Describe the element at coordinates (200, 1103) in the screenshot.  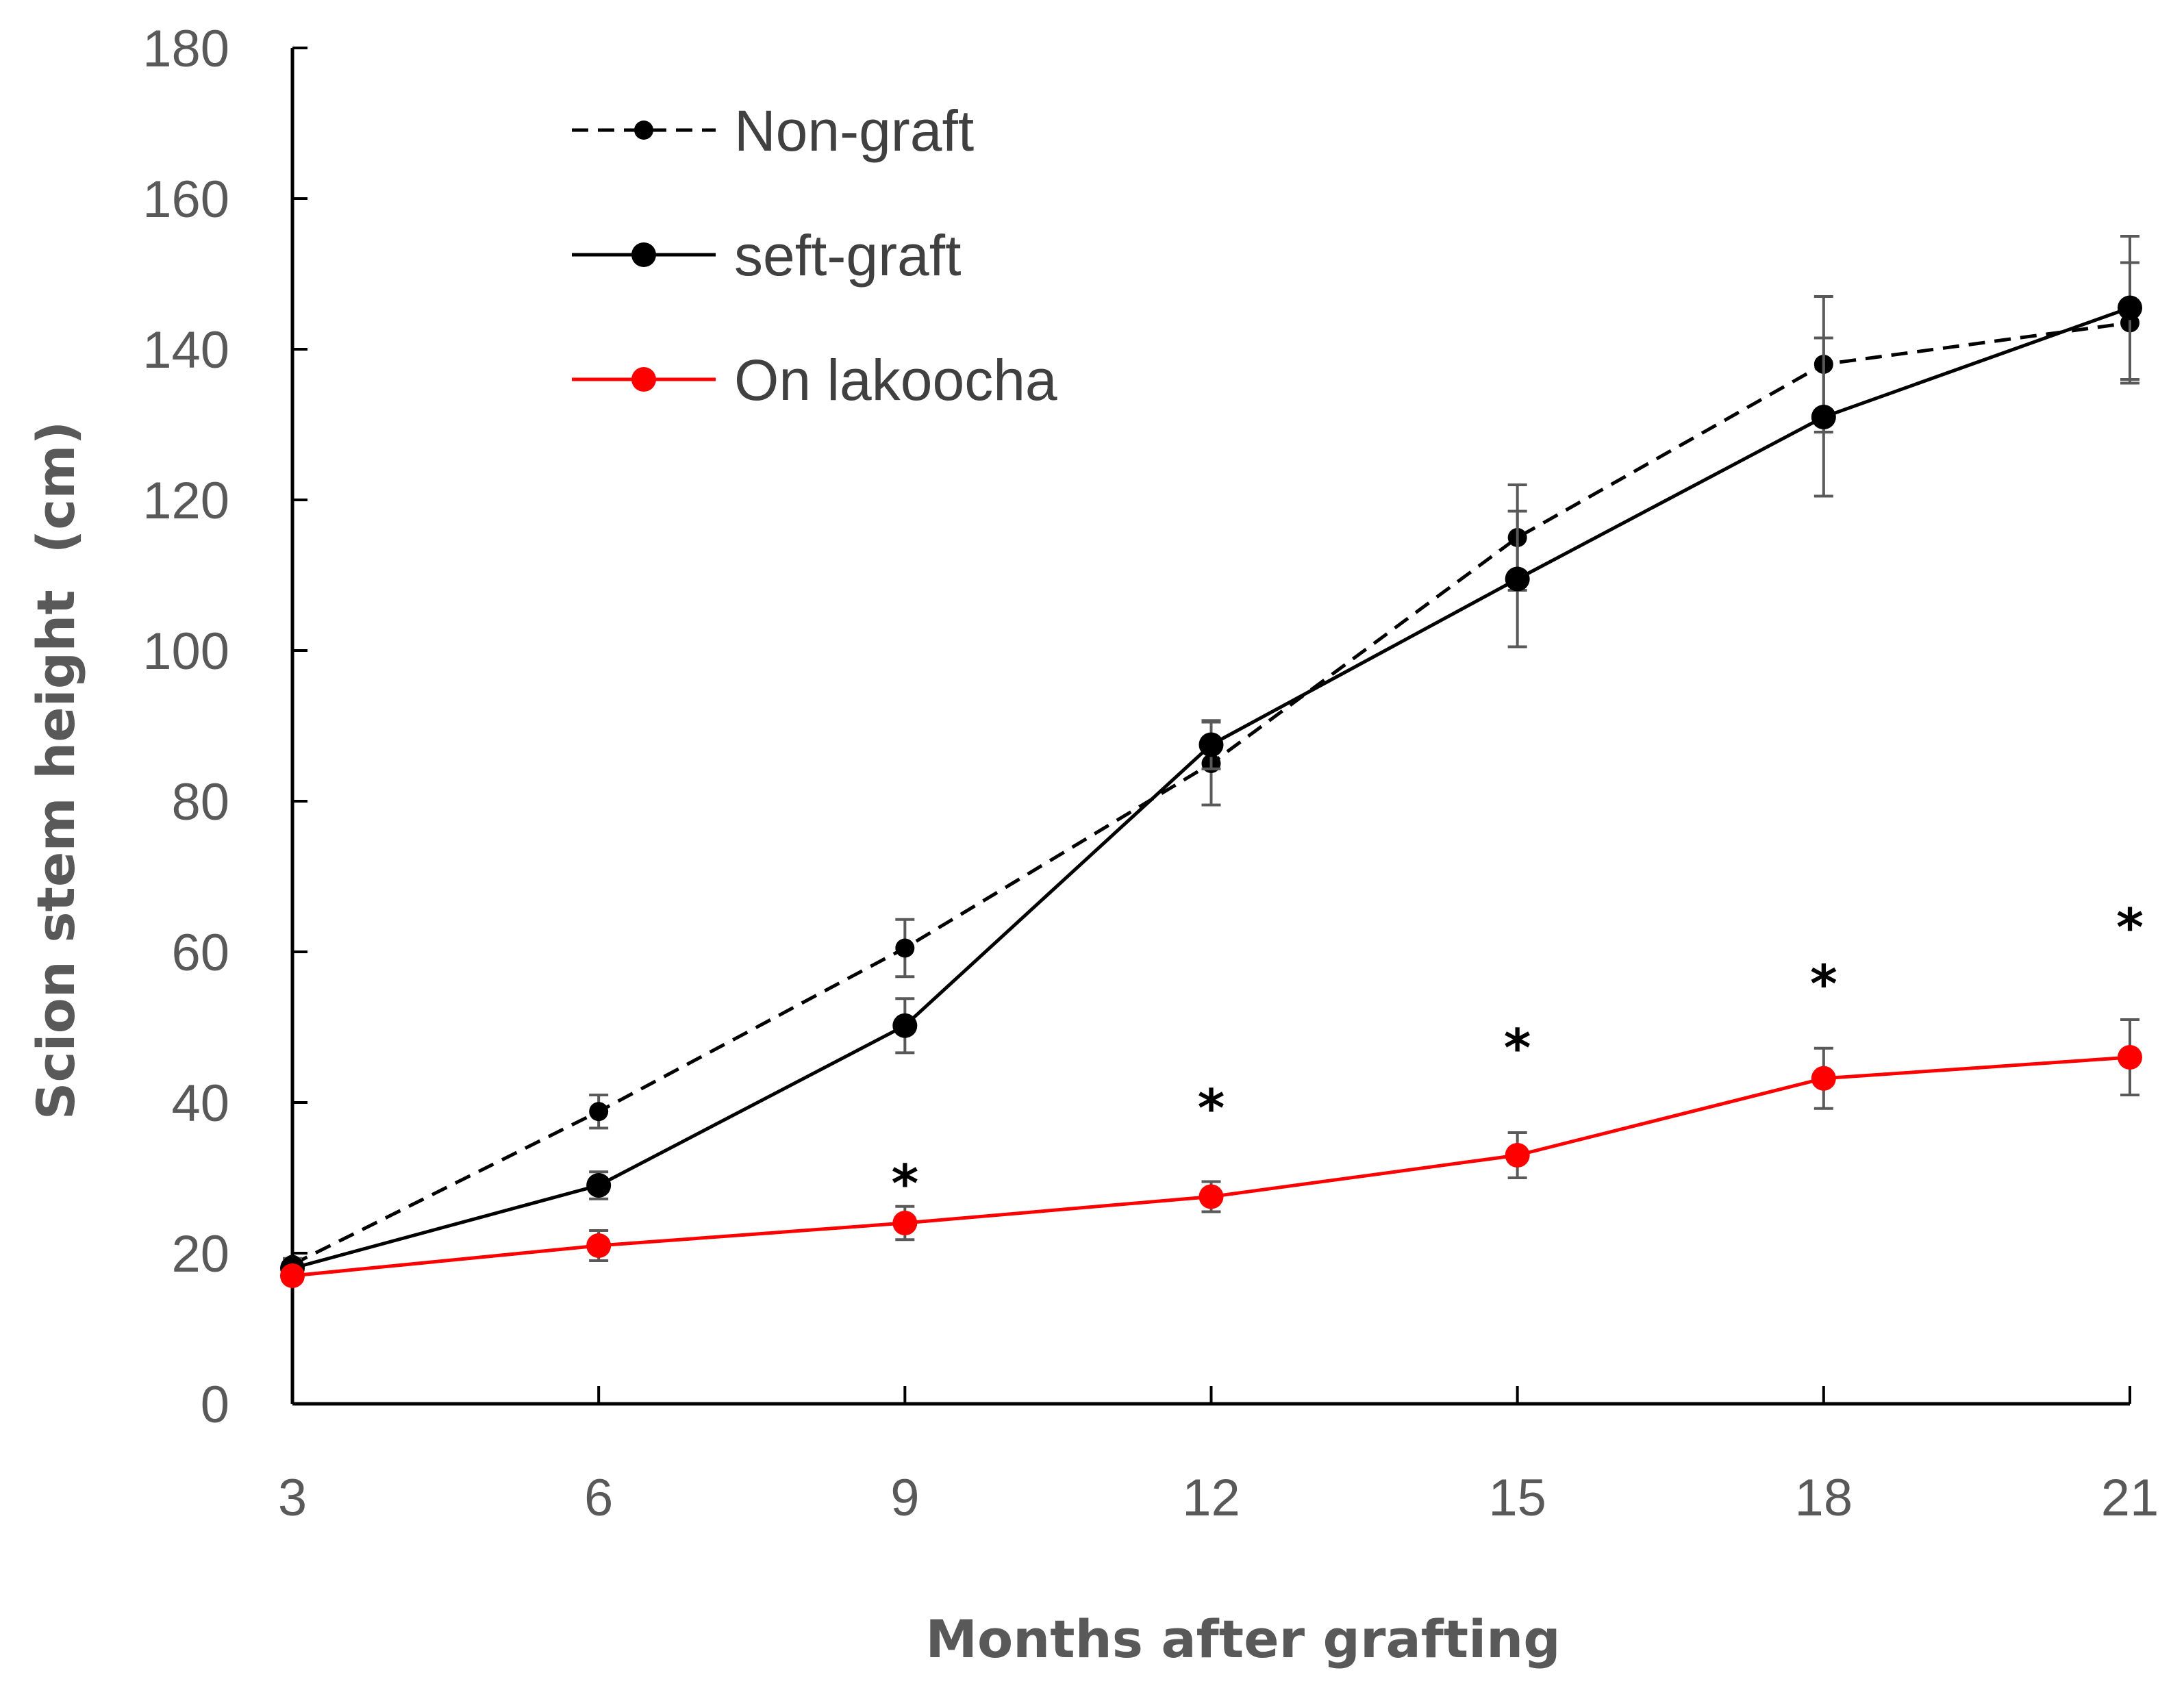
I see `y-tick-label-40: 40` at that location.